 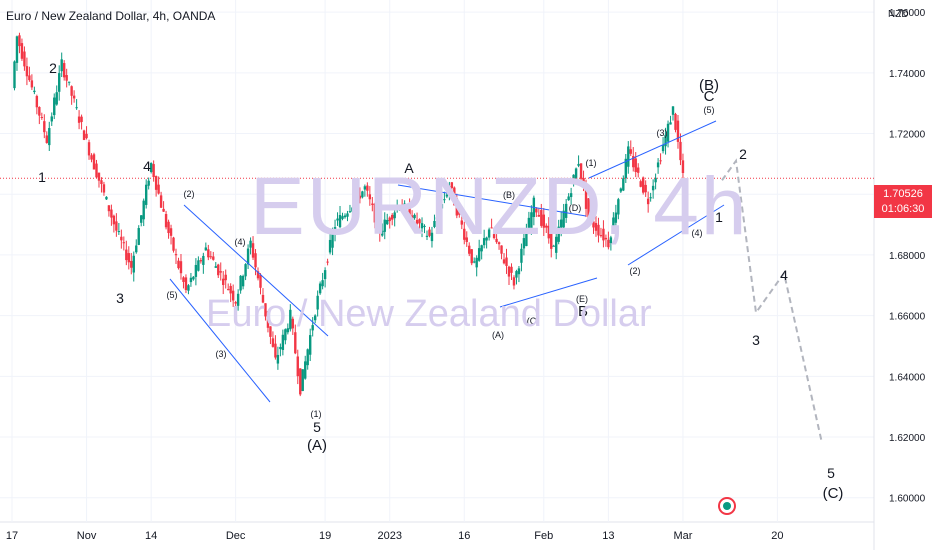 I want to click on watermark-symbol: EURNZD, 4h, so click(x=499, y=206).